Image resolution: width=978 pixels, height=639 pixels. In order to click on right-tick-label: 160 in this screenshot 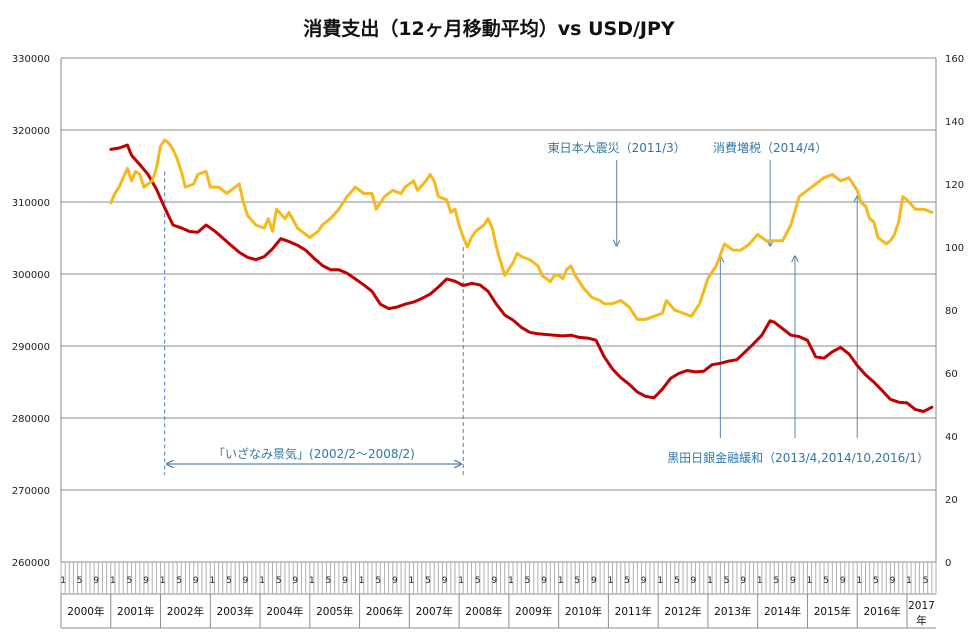, I will do `click(954, 59)`.